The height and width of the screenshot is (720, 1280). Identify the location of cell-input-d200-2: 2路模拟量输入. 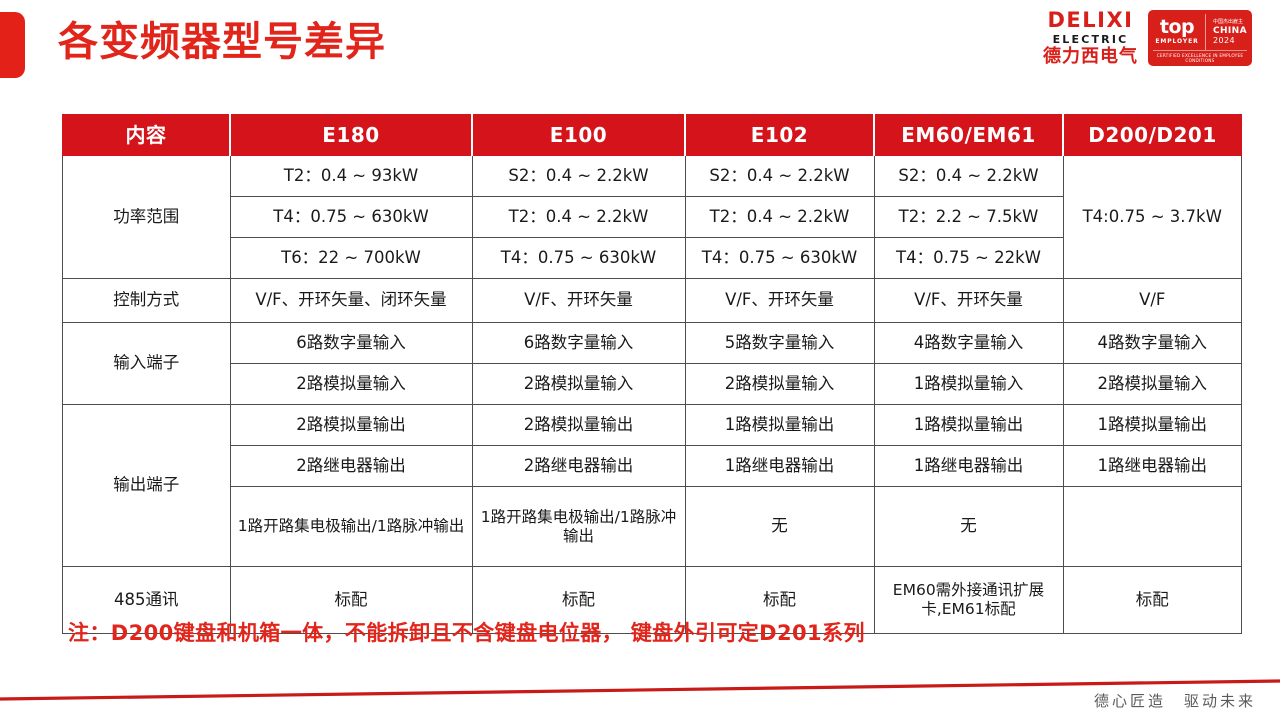
(1152, 384).